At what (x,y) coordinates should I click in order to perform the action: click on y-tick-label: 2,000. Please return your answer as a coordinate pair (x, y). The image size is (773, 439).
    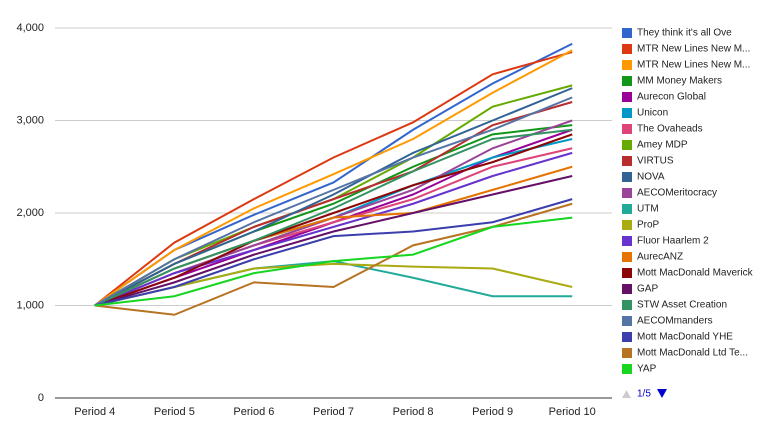
    Looking at the image, I should click on (30, 213).